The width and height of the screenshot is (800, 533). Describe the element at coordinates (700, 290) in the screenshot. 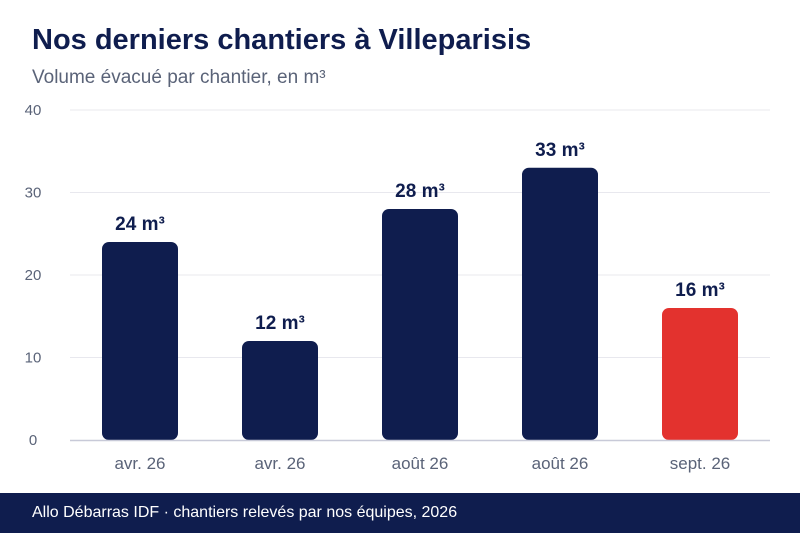

I see `bar-value-label: 16 m³` at that location.